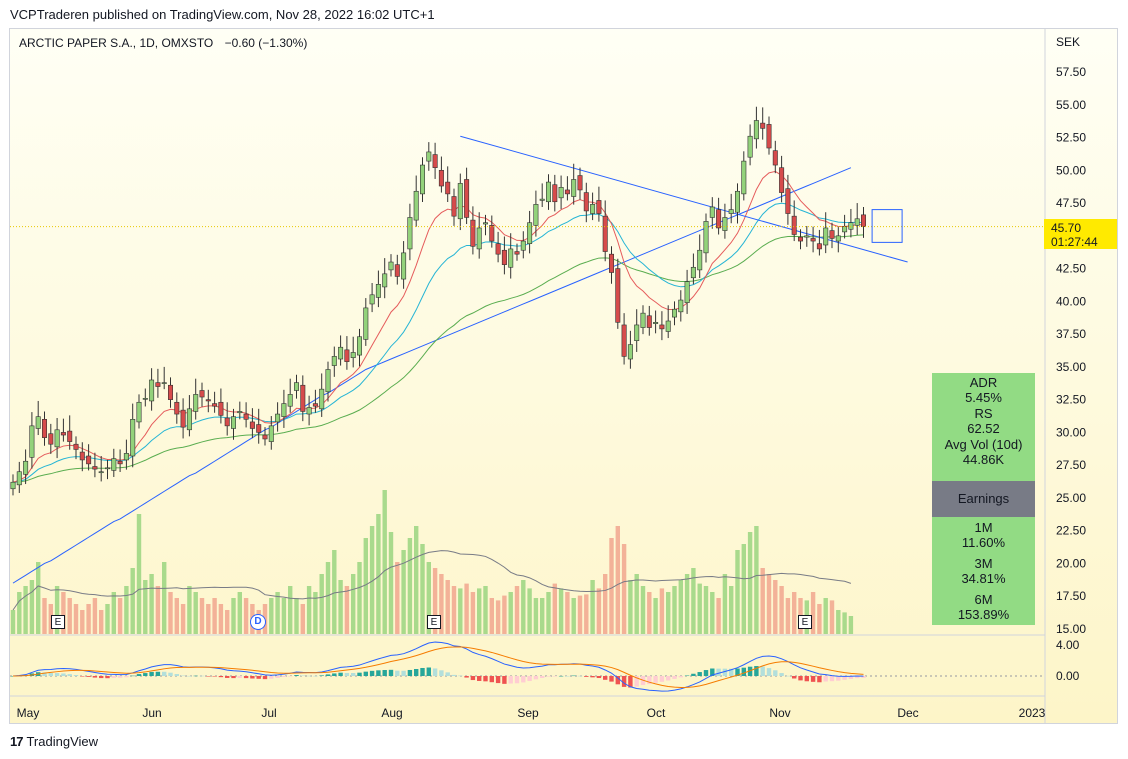 Image resolution: width=1128 pixels, height=759 pixels. What do you see at coordinates (1071, 432) in the screenshot?
I see `y-tick-label: 30.00` at bounding box center [1071, 432].